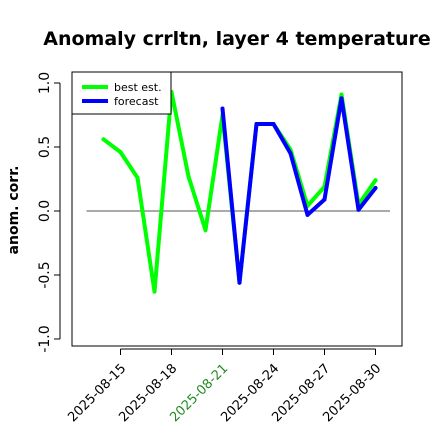  I want to click on y-tick-label: -0.5, so click(45, 274).